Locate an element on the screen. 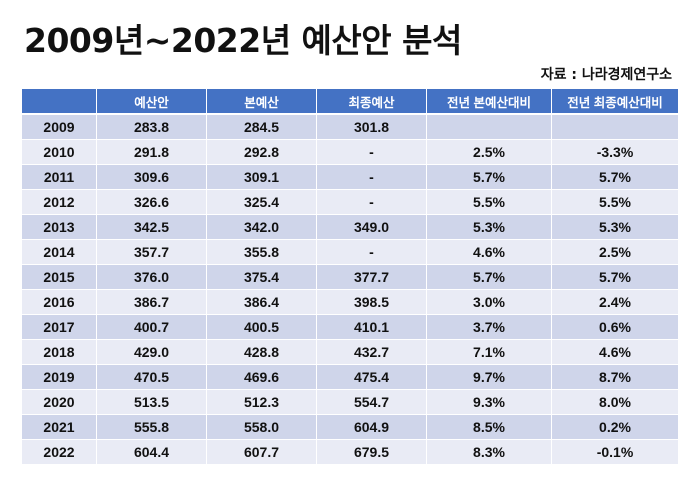 This screenshot has width=700, height=486. table-row: 2013 342.5 342.0 349.0 5.3% 5.3% is located at coordinates (350, 227).